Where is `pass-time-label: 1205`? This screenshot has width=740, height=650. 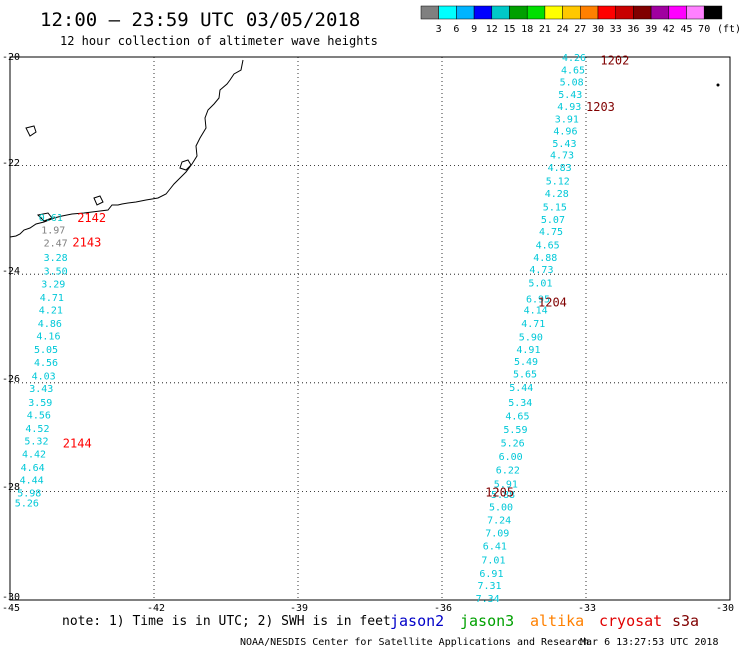 pass-time-label: 1205 is located at coordinates (499, 492).